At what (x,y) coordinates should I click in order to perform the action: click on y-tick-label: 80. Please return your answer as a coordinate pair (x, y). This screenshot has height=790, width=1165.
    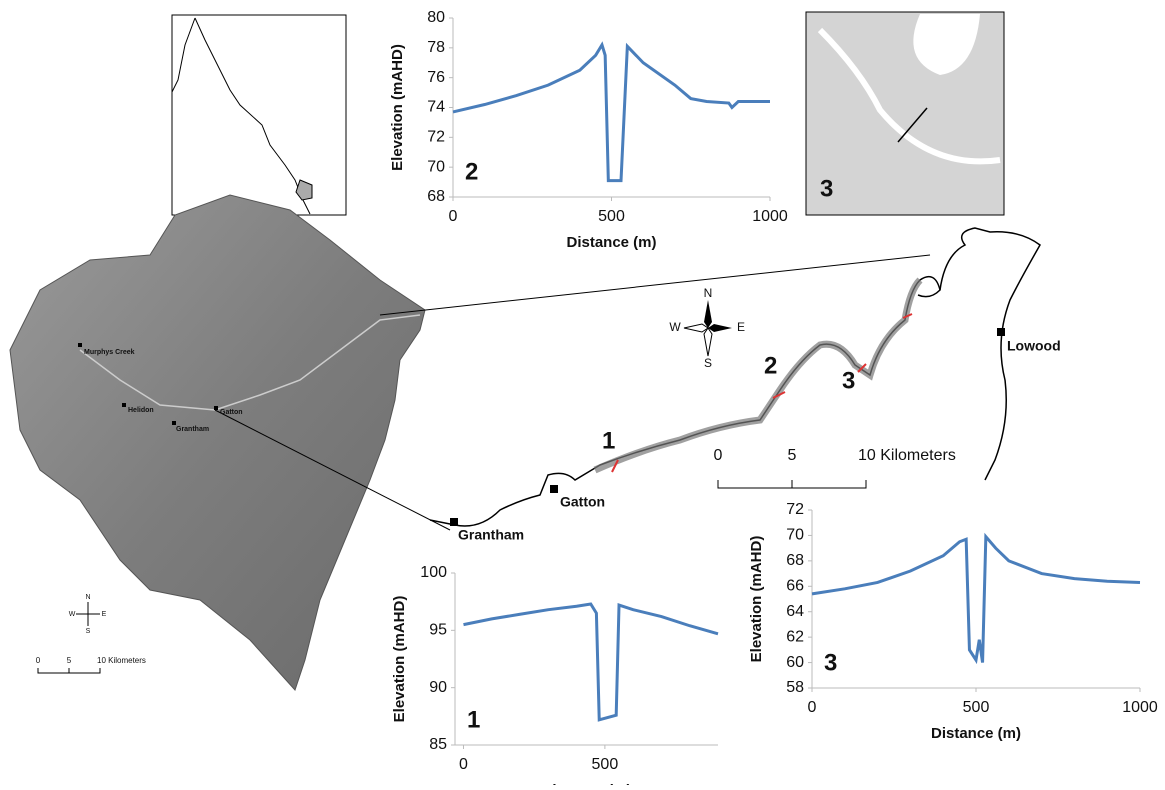
    Looking at the image, I should click on (436, 17).